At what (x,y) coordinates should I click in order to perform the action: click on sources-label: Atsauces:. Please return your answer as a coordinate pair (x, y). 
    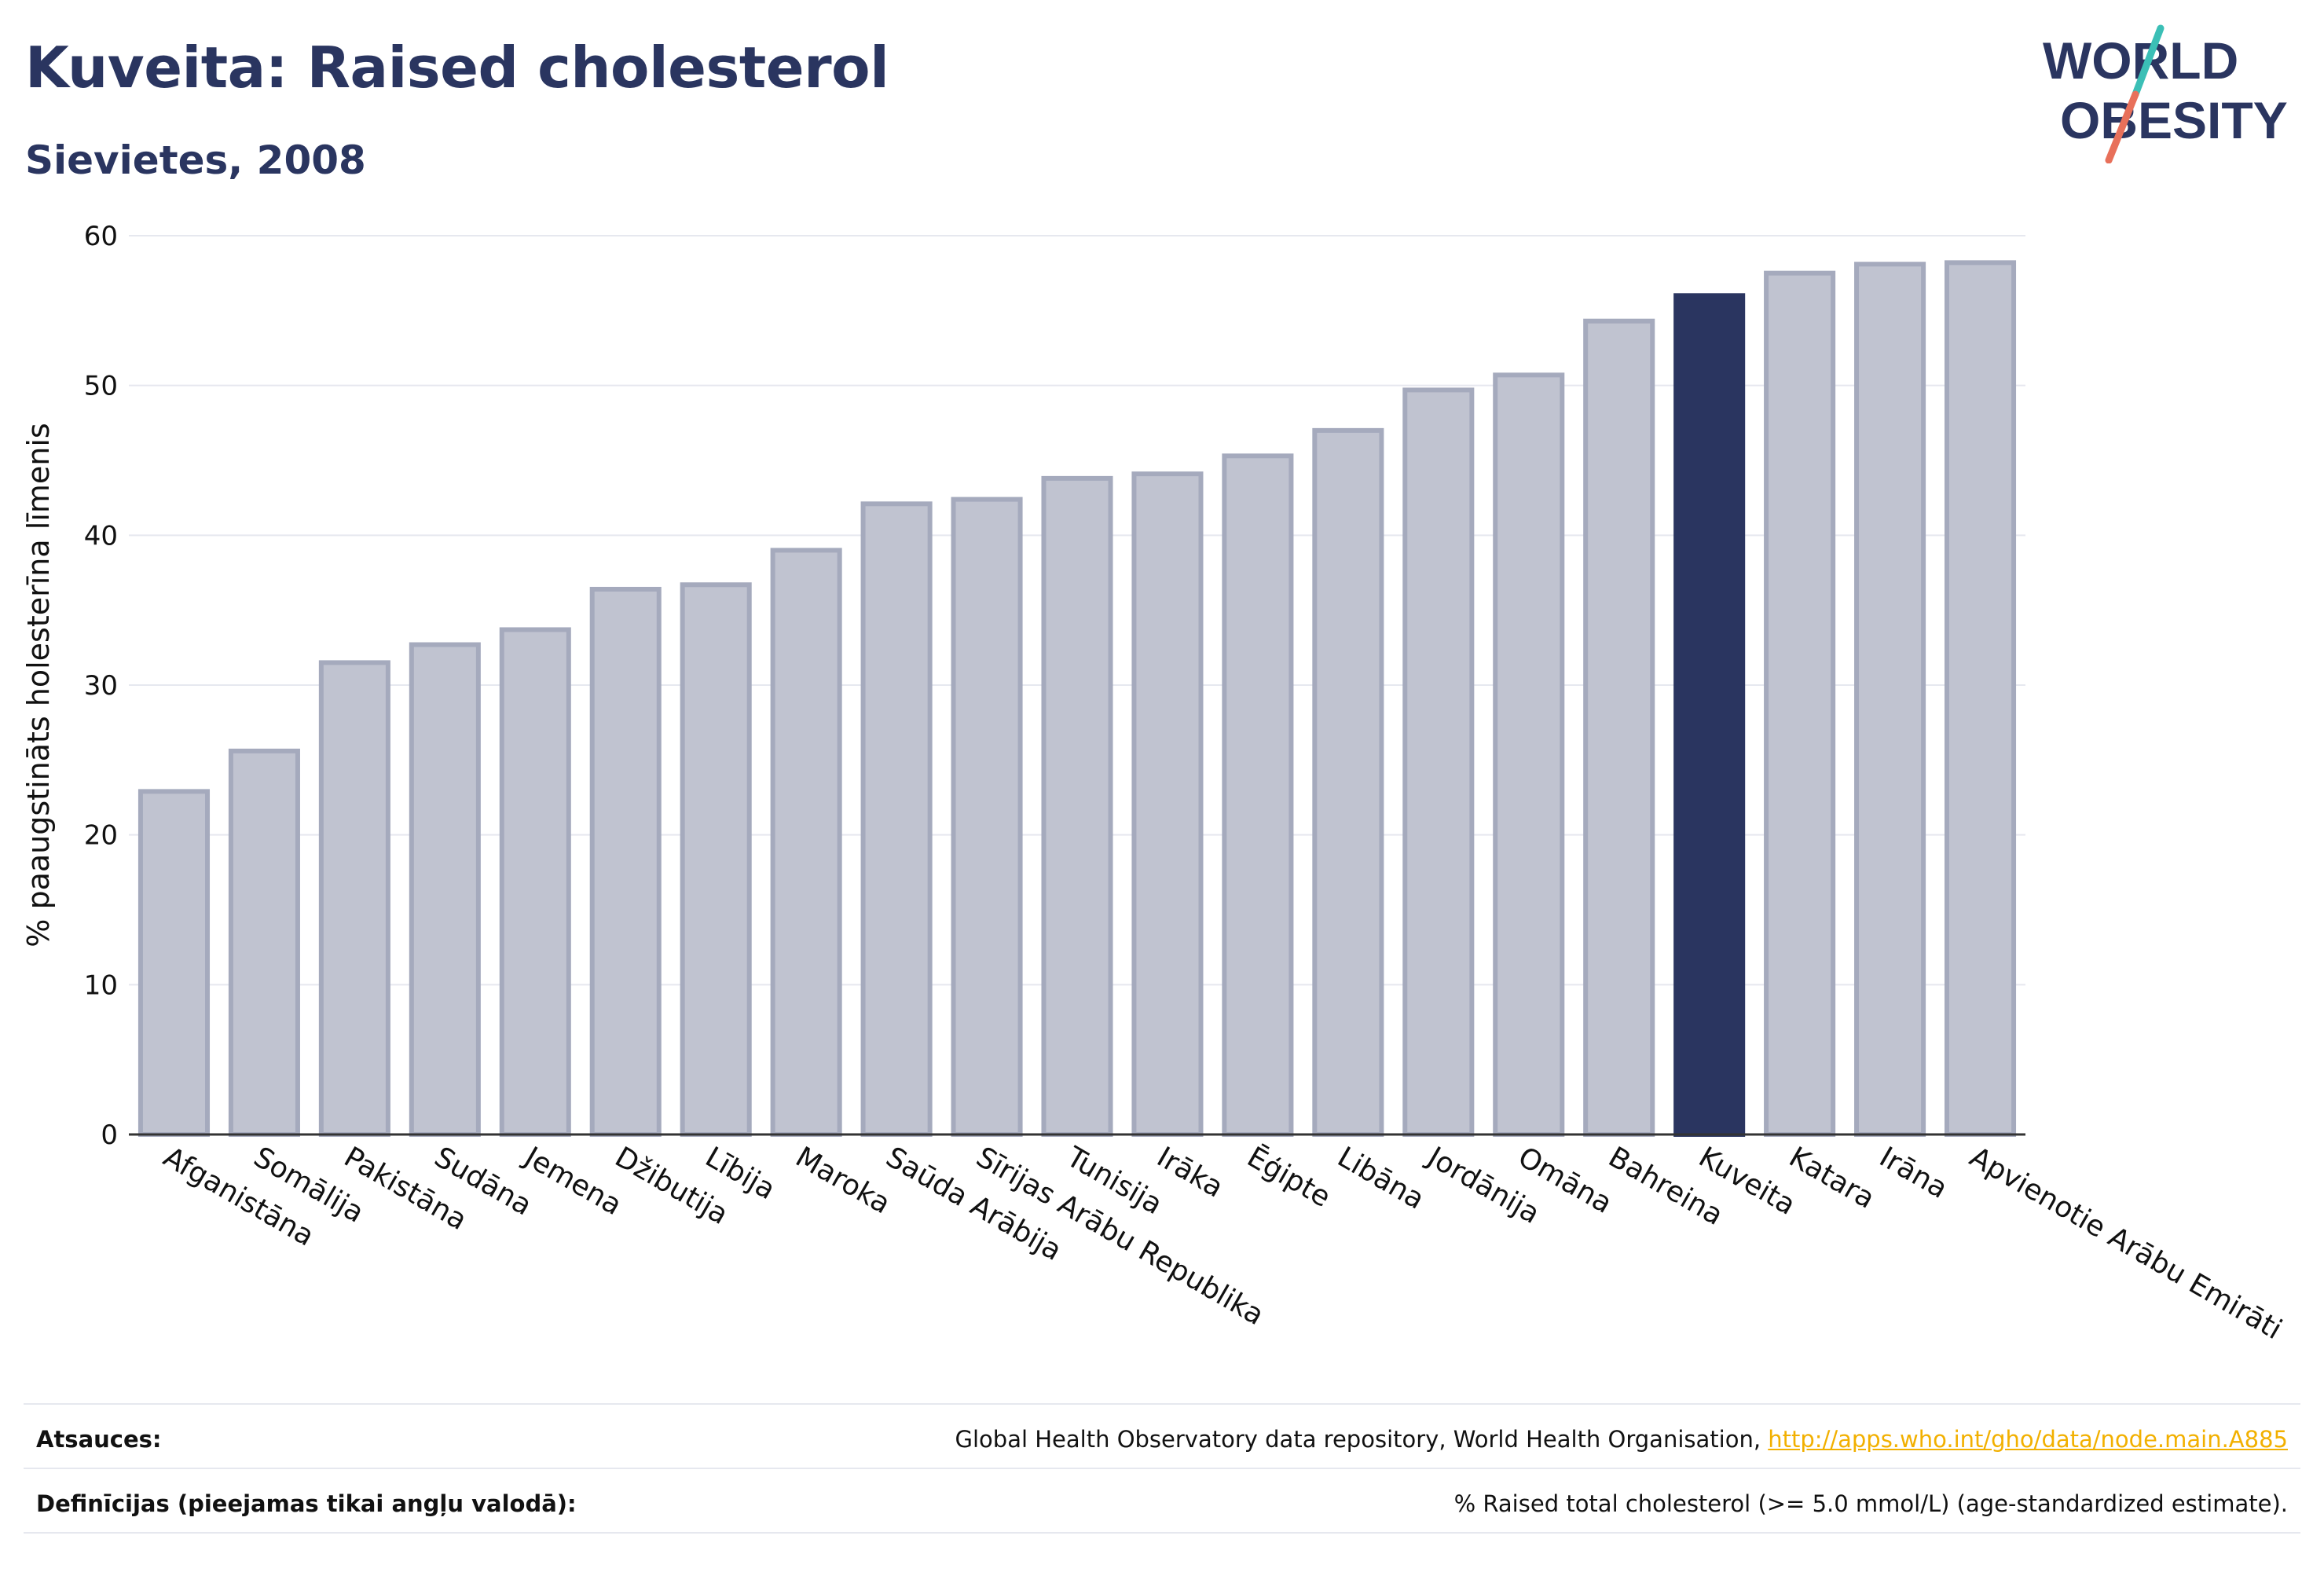
    Looking at the image, I should click on (99, 1439).